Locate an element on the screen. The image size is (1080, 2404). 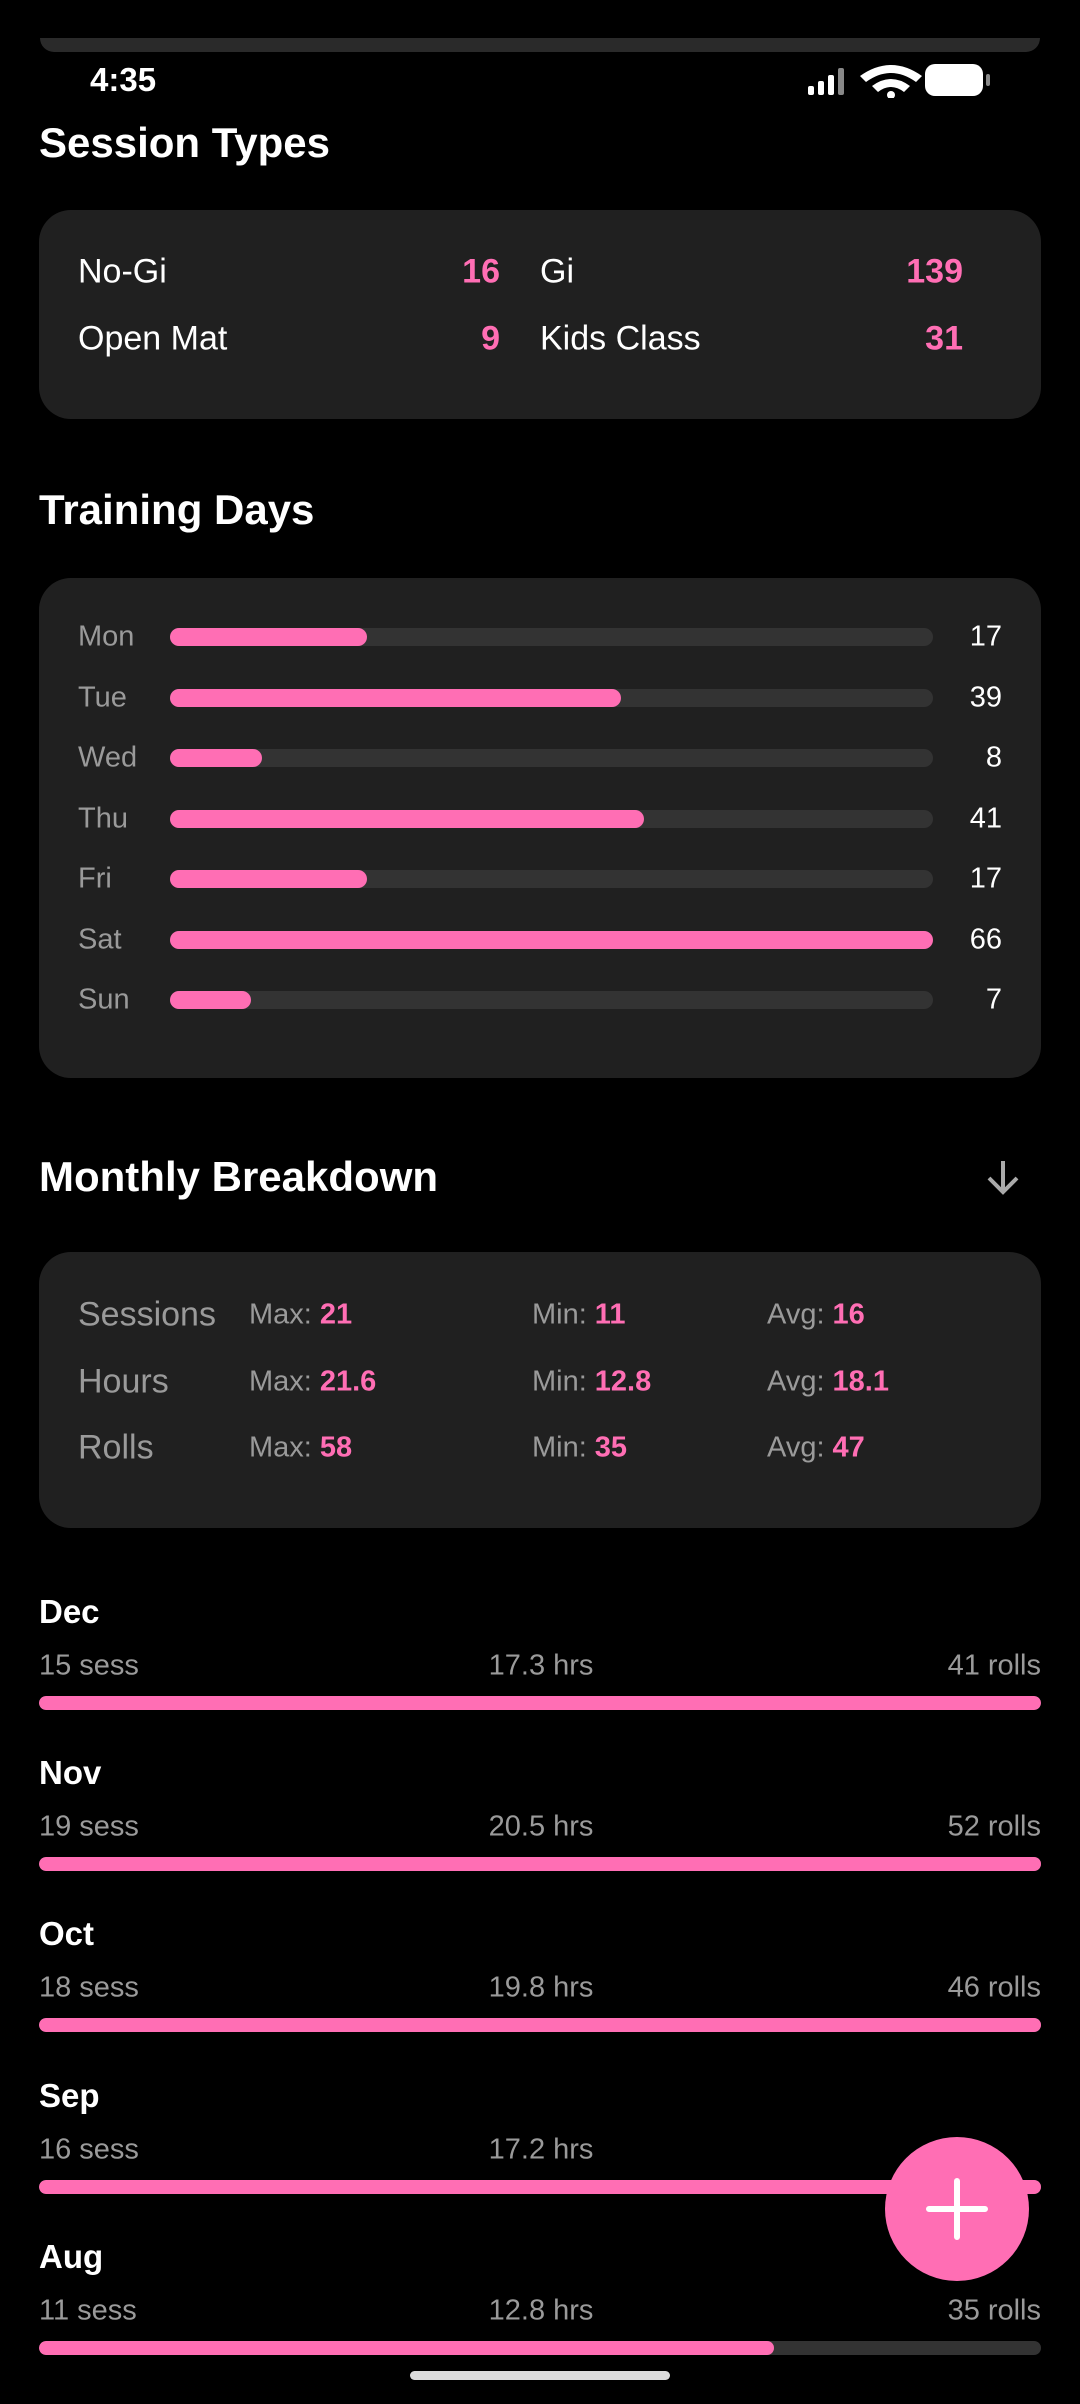
month-value: 46 is located at coordinates (963, 1987).